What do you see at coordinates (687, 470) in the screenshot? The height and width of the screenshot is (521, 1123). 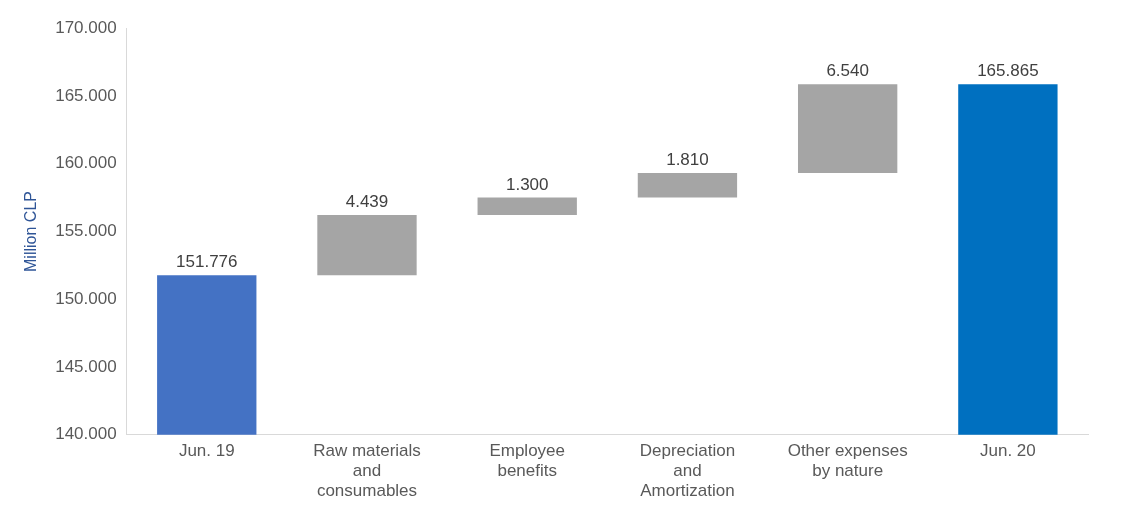 I see `x-tick-label: Depreciation and Amortization` at bounding box center [687, 470].